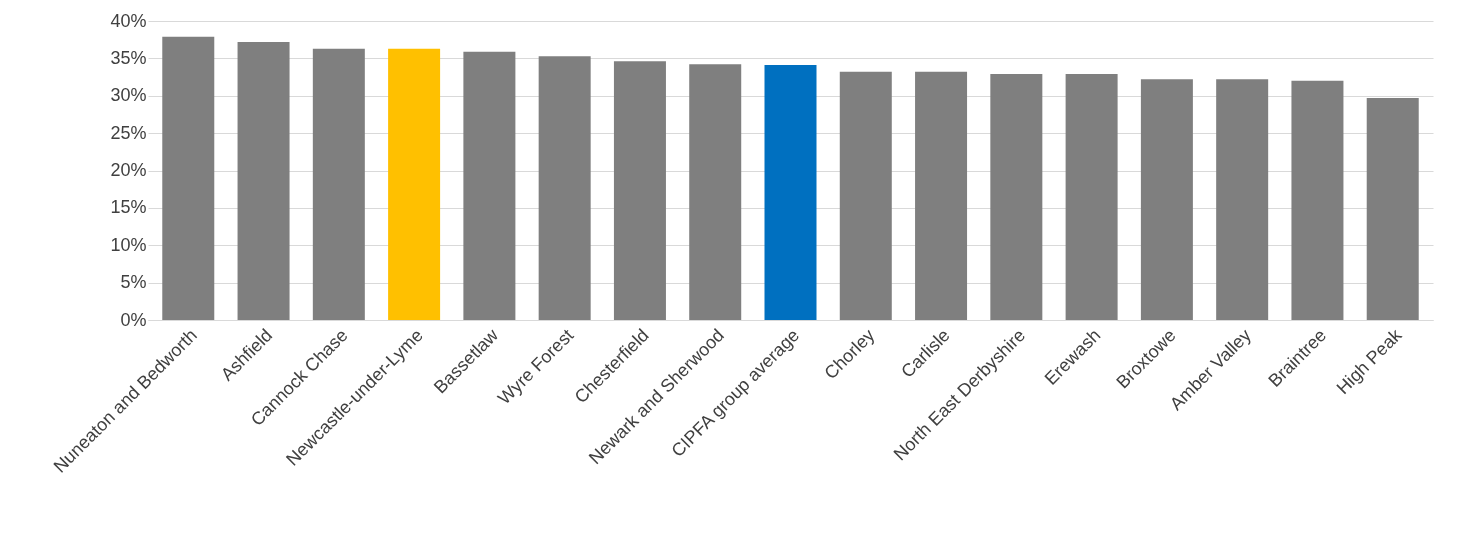 The image size is (1457, 534). Describe the element at coordinates (128, 20) in the screenshot. I see `y-tick-label: 40%` at that location.